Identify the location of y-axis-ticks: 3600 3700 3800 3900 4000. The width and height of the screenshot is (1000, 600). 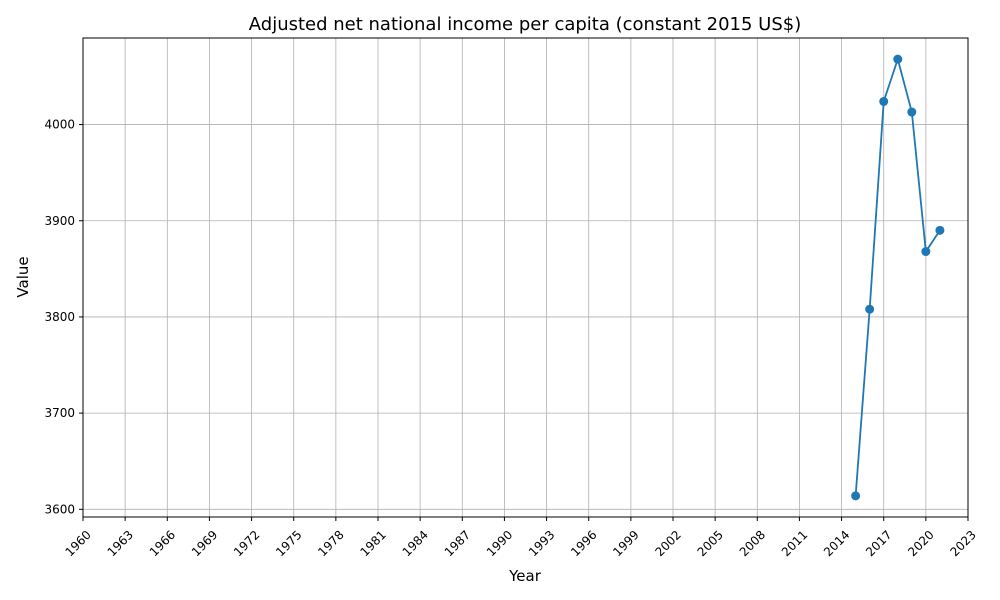
(63, 317).